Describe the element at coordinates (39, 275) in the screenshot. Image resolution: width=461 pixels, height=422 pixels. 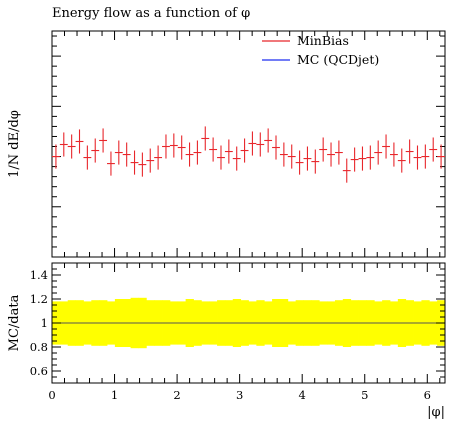
I see `ratio-y-tick-label: 1.4` at that location.